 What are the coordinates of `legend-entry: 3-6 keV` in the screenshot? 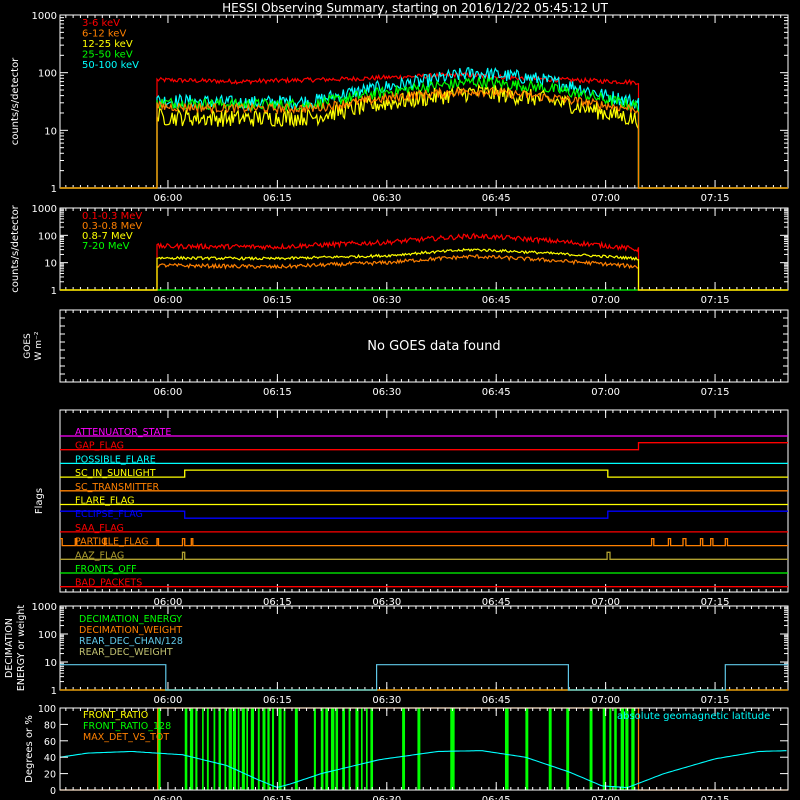 It's located at (101, 23).